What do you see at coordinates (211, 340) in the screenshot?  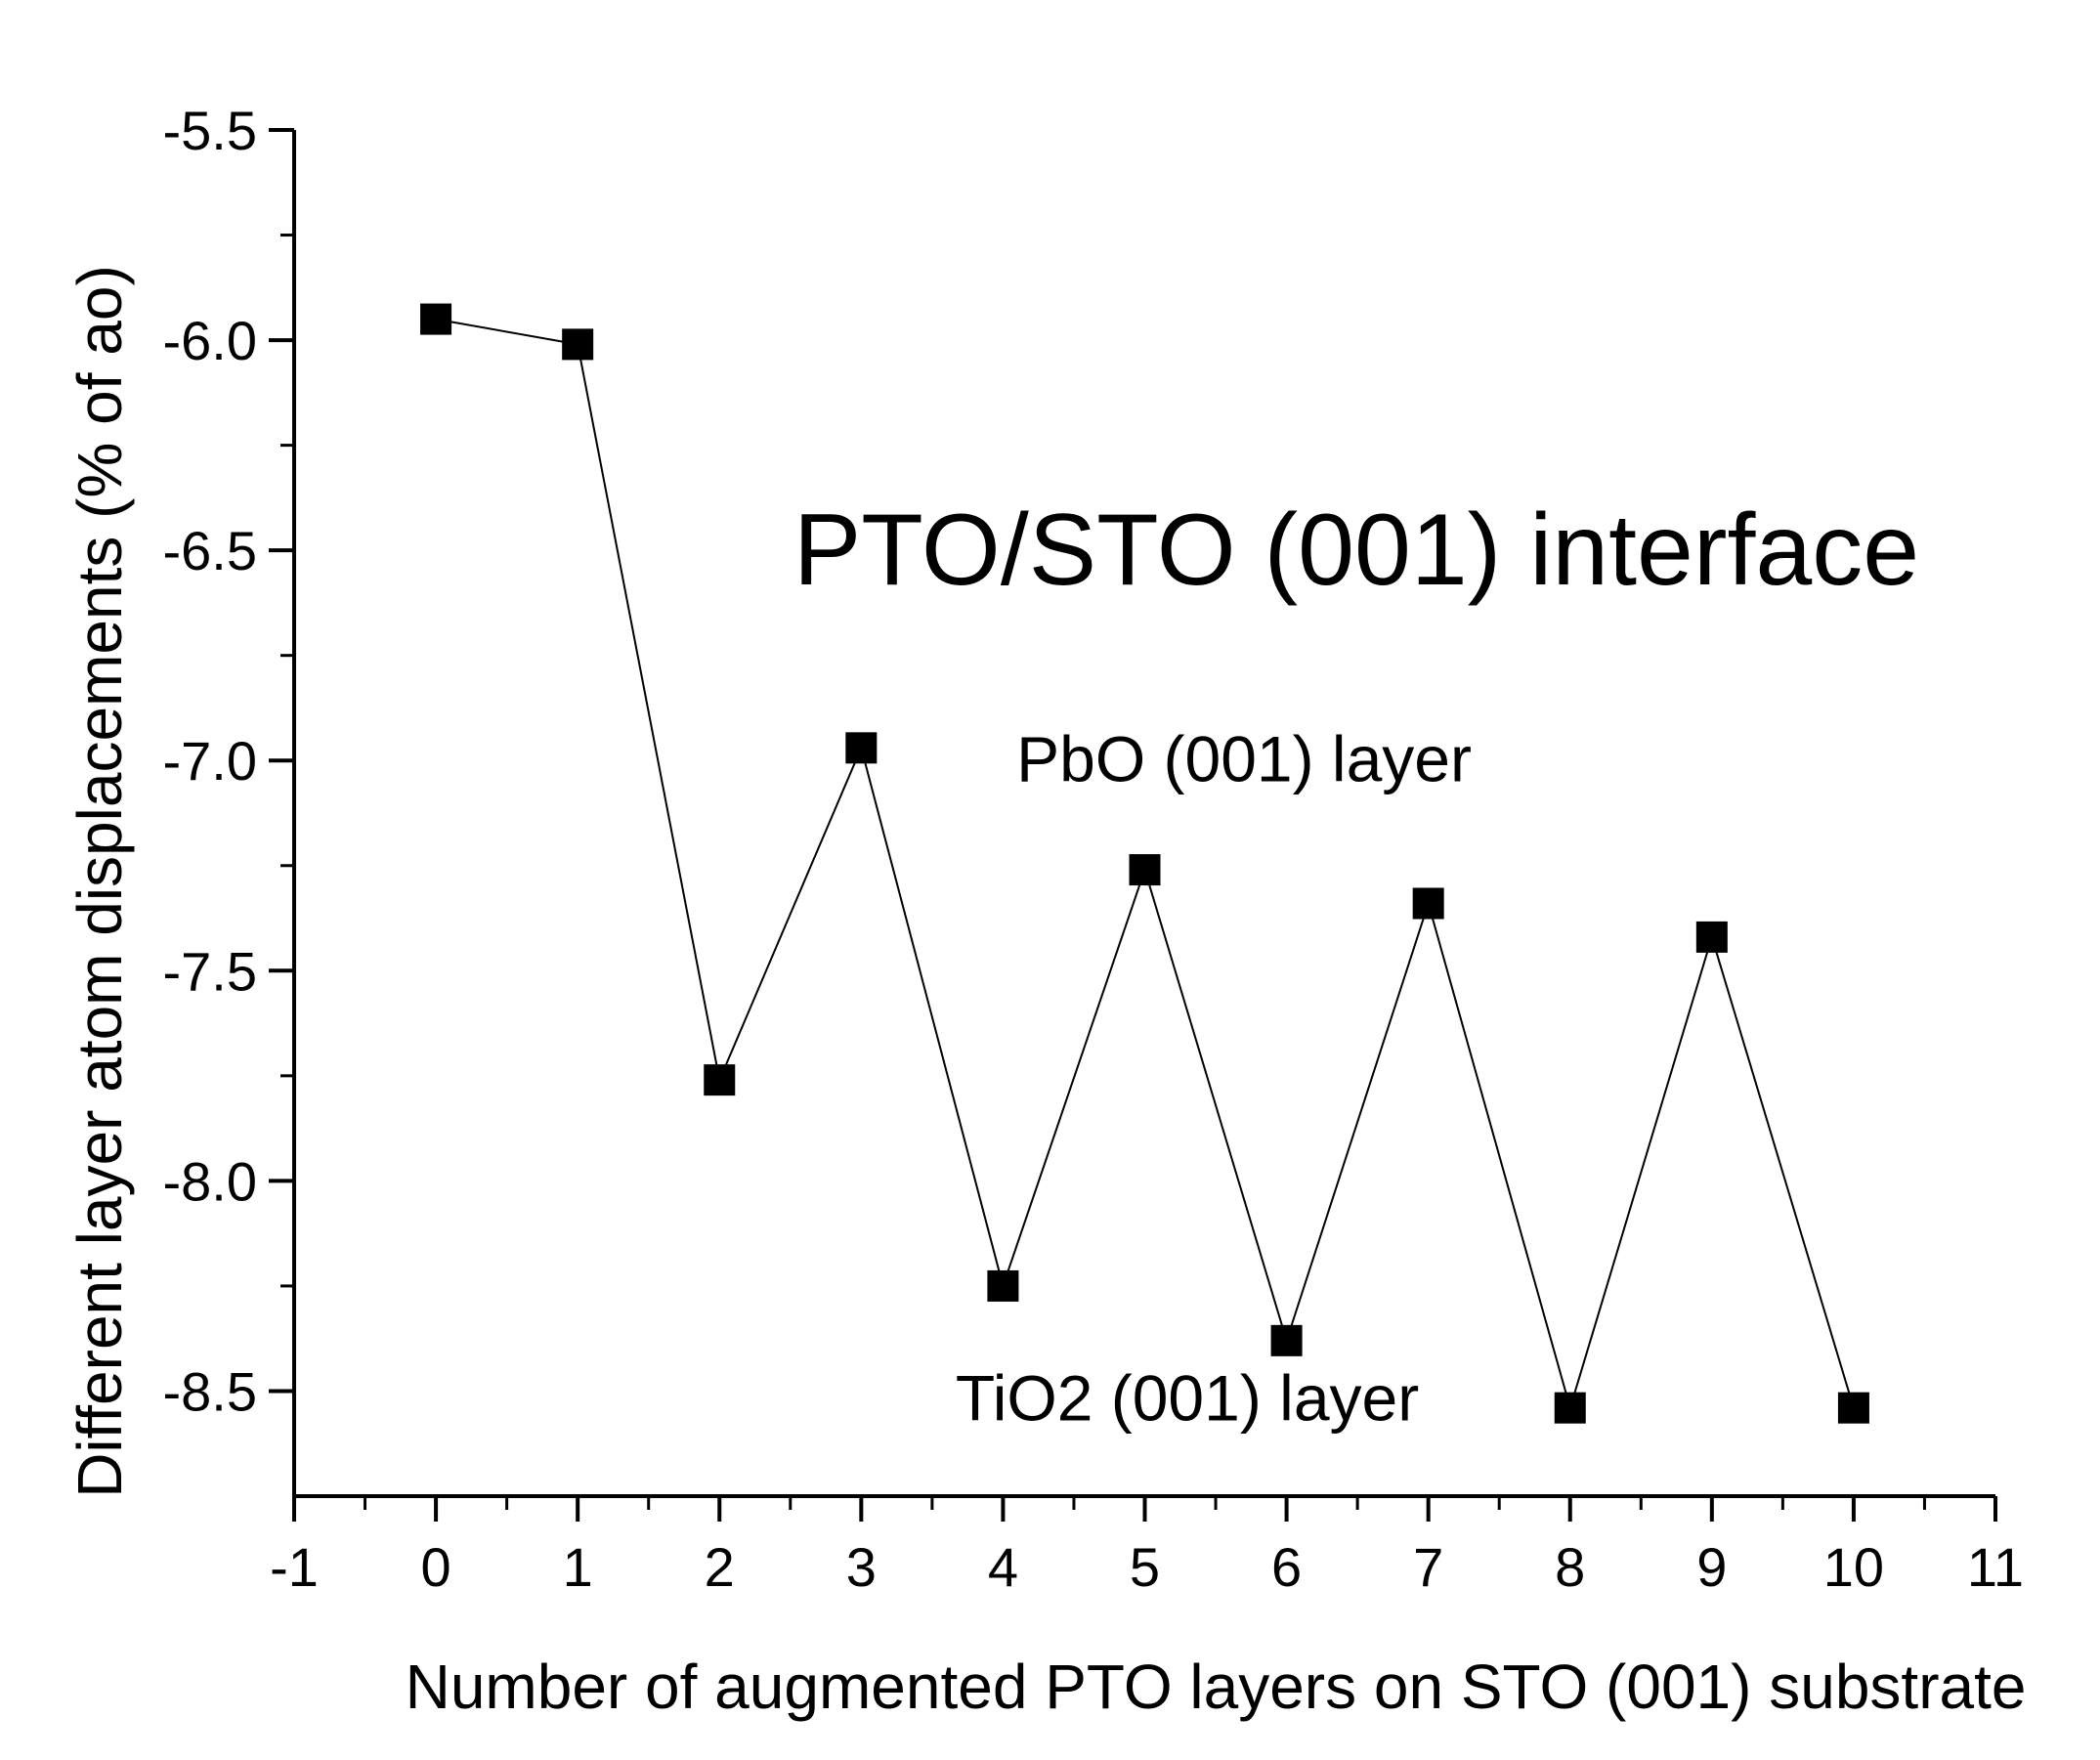 I see `y-tick-label: -6.0` at bounding box center [211, 340].